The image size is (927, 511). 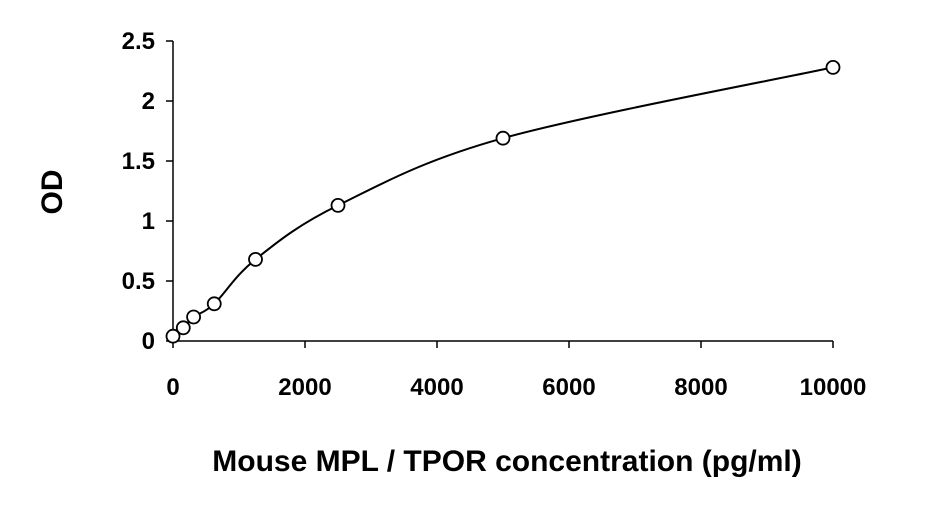 What do you see at coordinates (138, 161) in the screenshot?
I see `y-tick-label: 1.5` at bounding box center [138, 161].